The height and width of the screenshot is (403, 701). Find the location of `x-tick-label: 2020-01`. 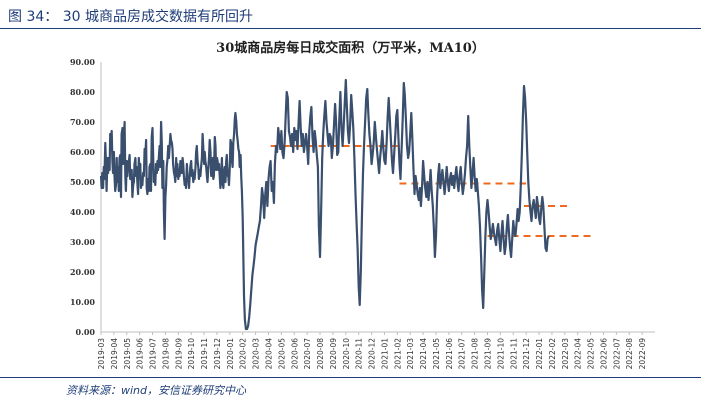

x-tick-label: 2020-01 is located at coordinates (230, 354).